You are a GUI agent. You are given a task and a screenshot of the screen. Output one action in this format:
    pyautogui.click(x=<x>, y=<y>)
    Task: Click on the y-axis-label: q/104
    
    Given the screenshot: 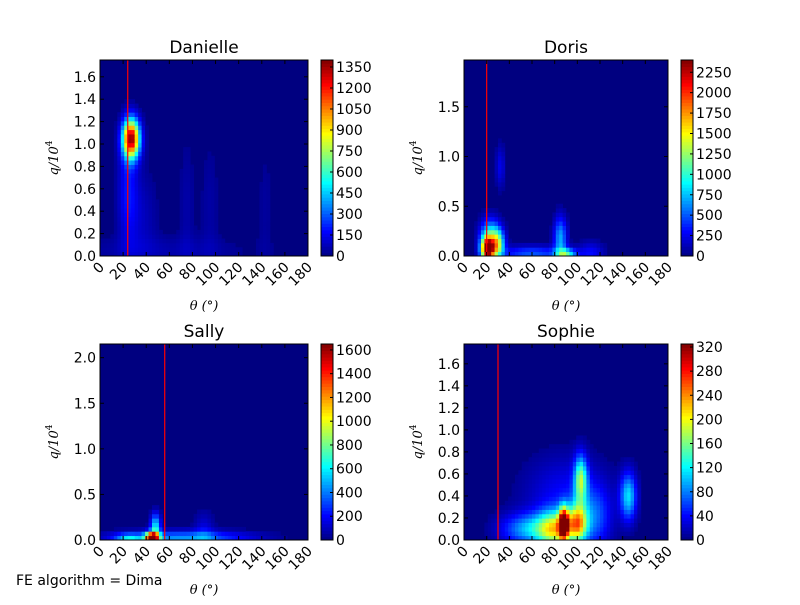 What is the action you would take?
    pyautogui.click(x=417, y=157)
    